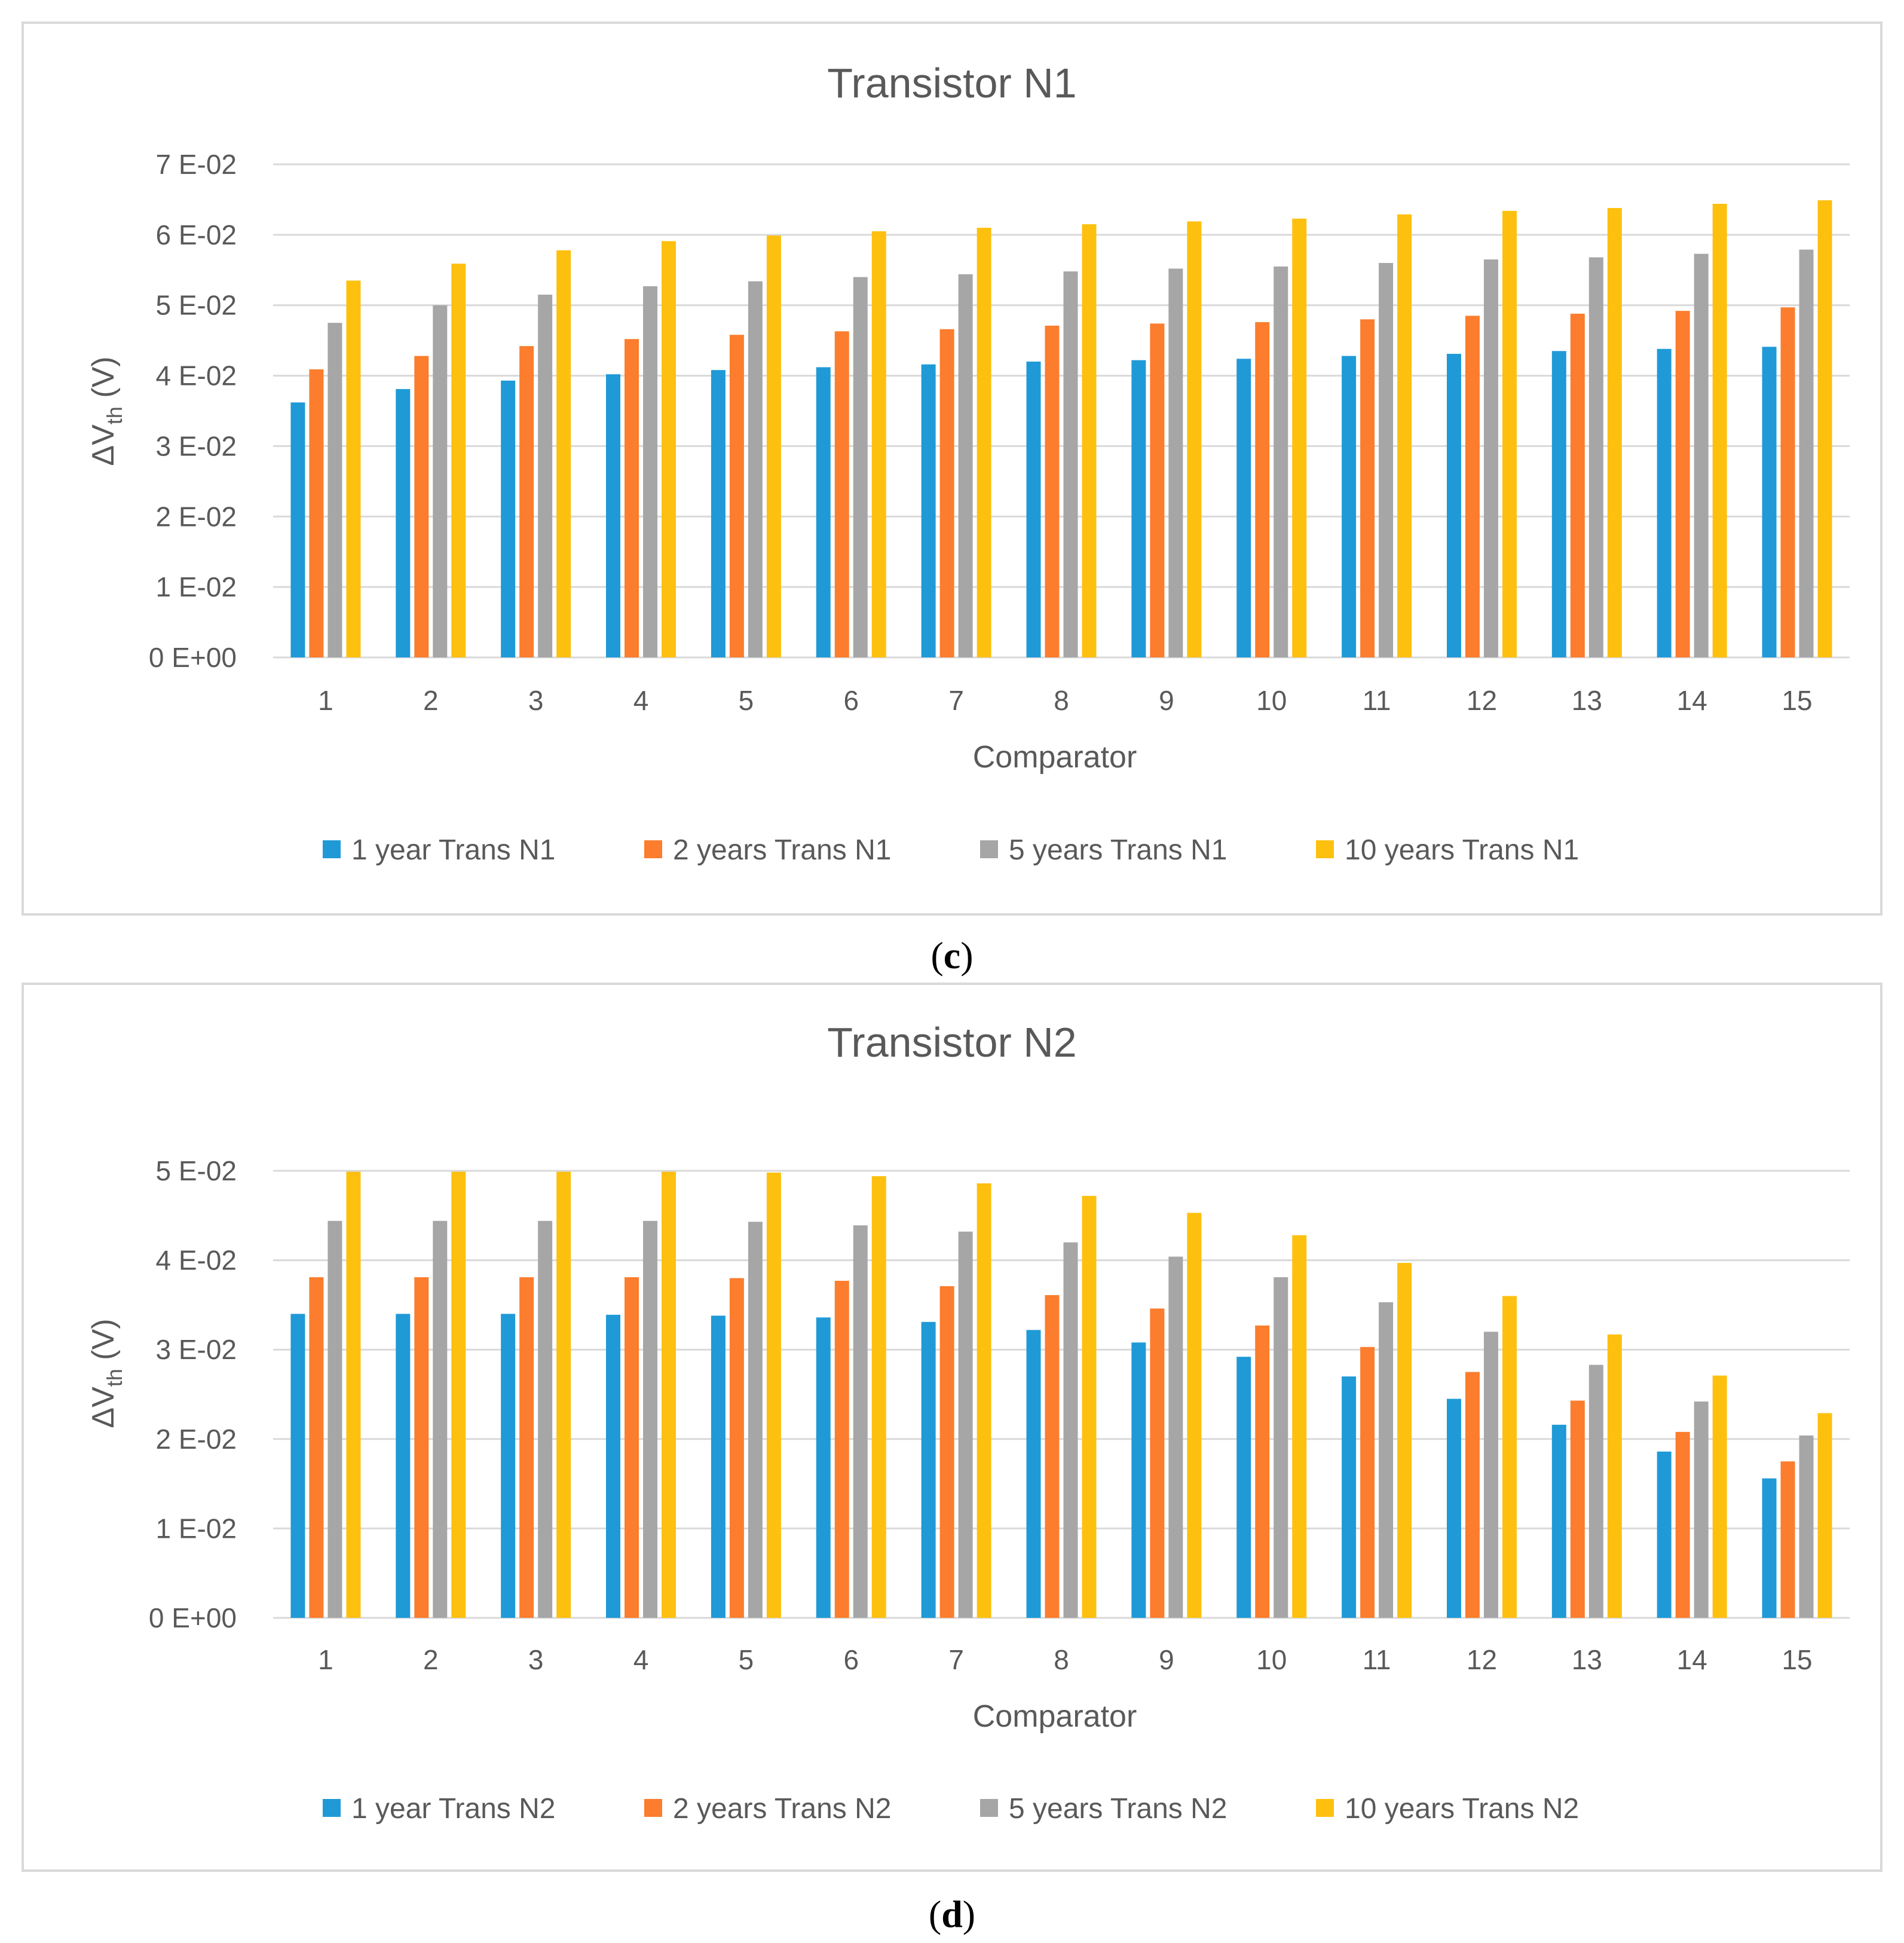  Describe the element at coordinates (1796, 1660) in the screenshot. I see `x-tick-label: 15` at that location.